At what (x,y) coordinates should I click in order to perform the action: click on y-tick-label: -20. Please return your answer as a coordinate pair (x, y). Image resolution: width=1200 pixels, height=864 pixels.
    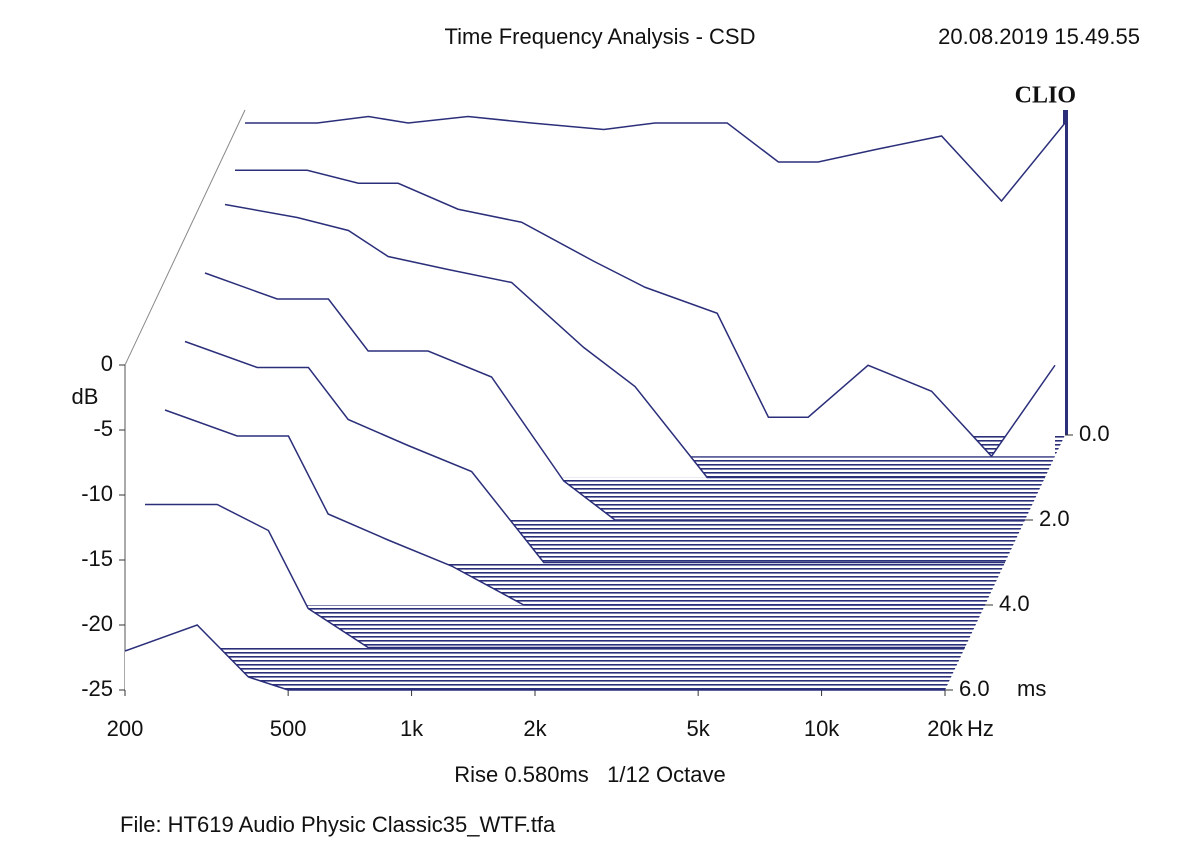
    Looking at the image, I should click on (97, 623).